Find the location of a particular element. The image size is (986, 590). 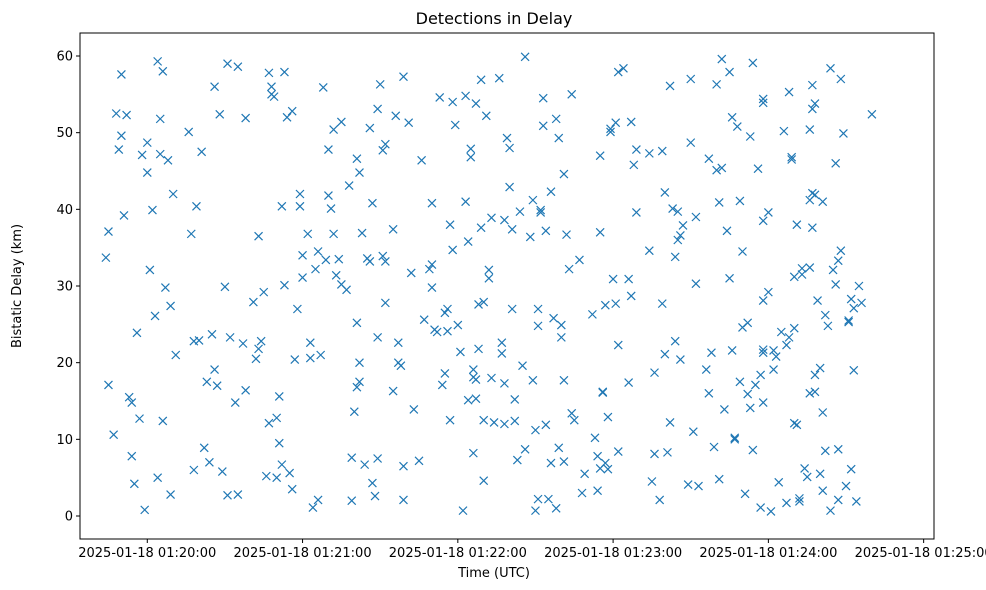

x-tick-label: 2025-01-18 01:22:00 is located at coordinates (458, 553).